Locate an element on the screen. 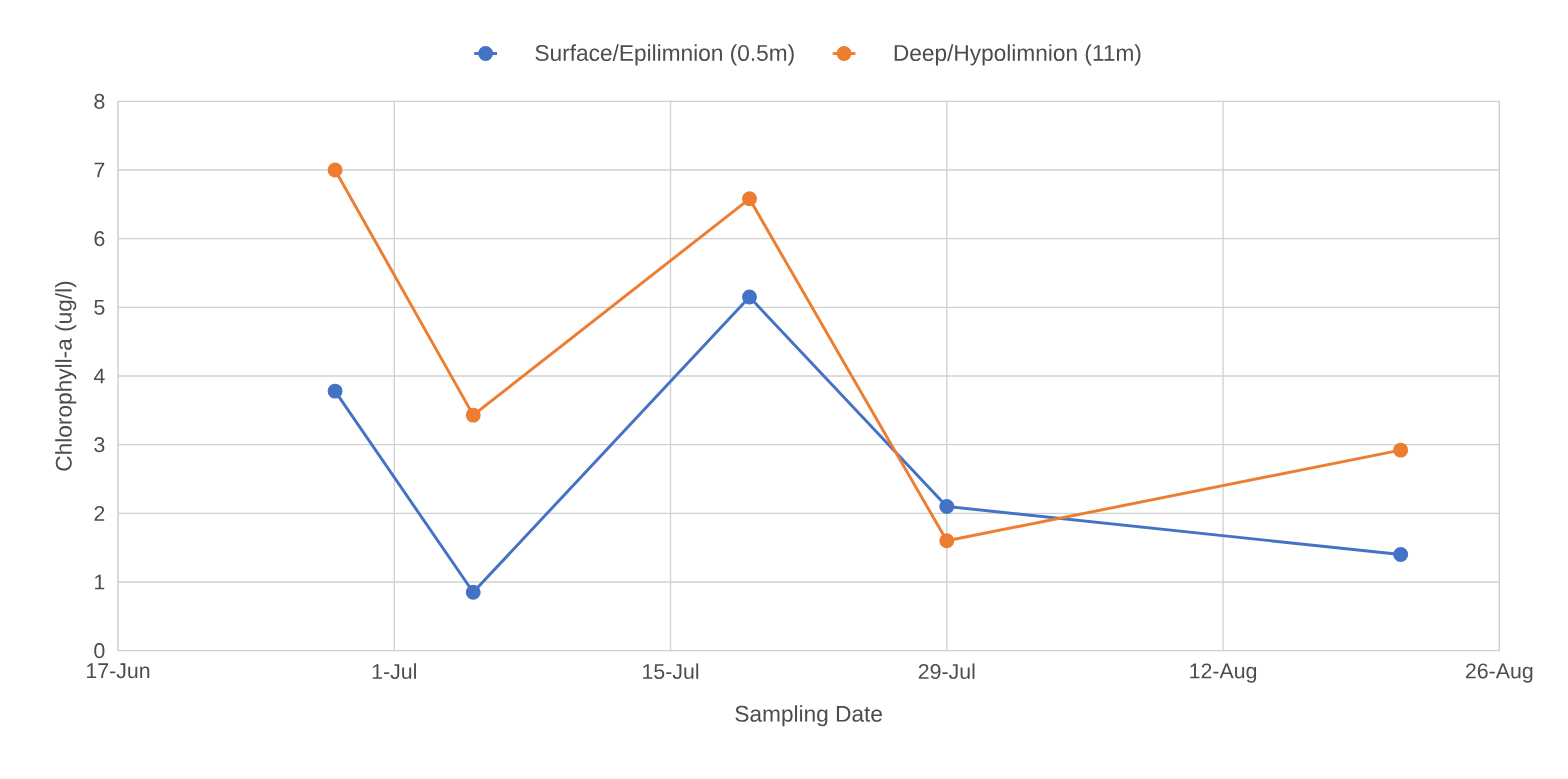  y-tick-label: 3 is located at coordinates (99, 445).